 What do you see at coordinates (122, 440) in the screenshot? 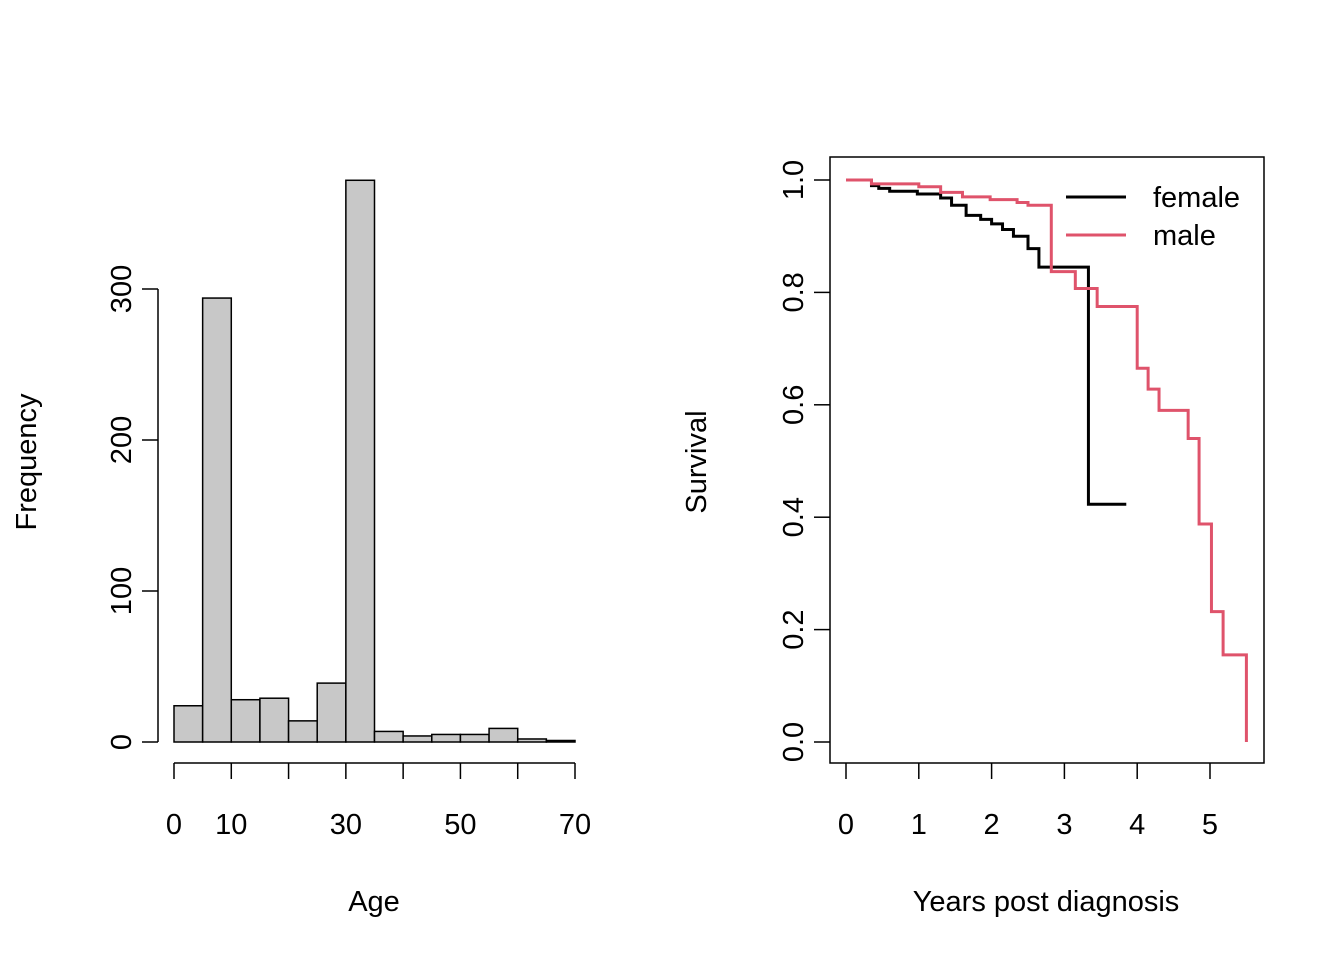
I see `y-tick-label: 200` at bounding box center [122, 440].